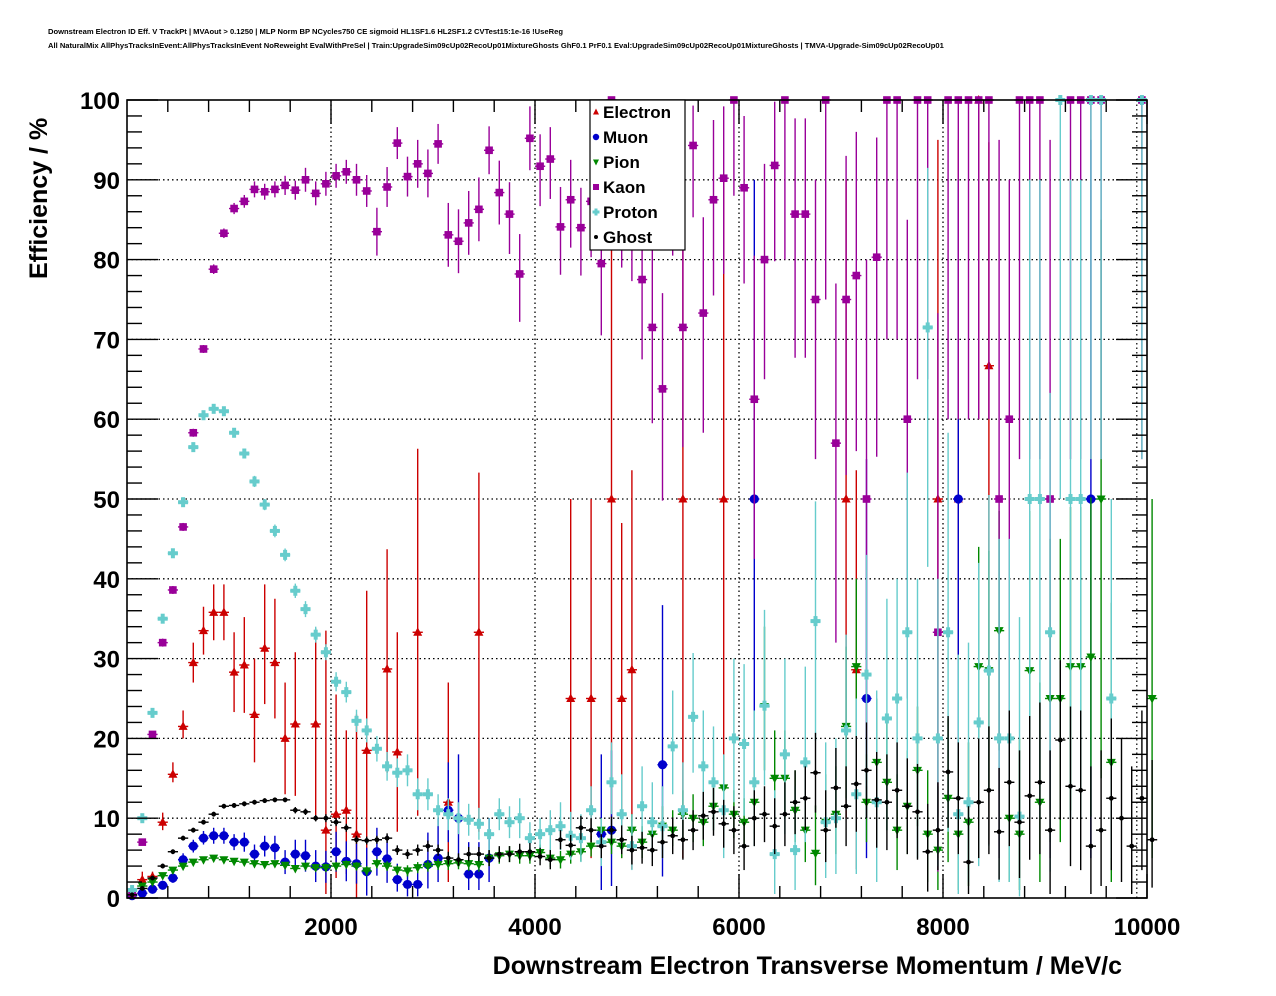 Image resolution: width=1276 pixels, height=996 pixels. Describe the element at coordinates (106, 261) in the screenshot. I see `y-tick-label: 80` at that location.